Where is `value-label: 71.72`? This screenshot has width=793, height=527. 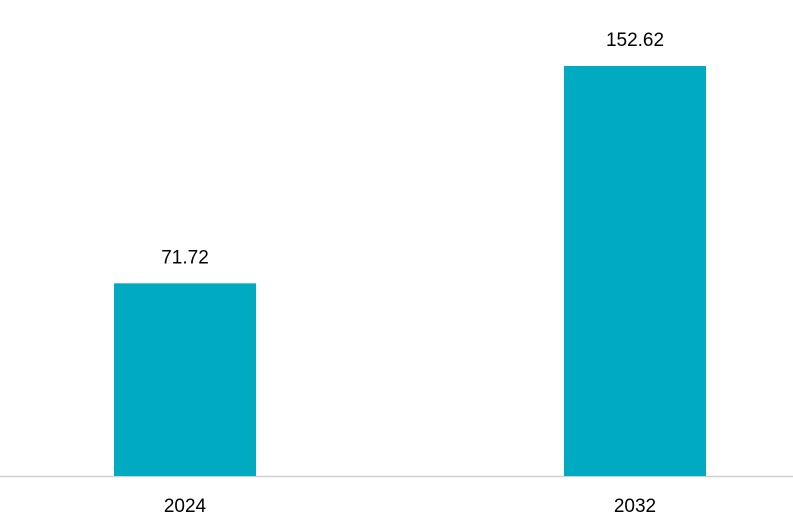 value-label: 71.72 is located at coordinates (185, 257).